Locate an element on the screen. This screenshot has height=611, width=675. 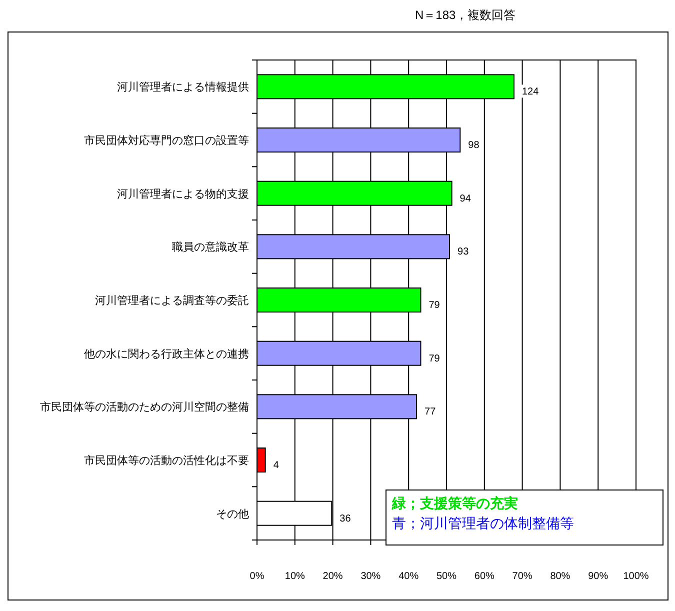
text: N＝183，複数回答 is located at coordinates (465, 15).